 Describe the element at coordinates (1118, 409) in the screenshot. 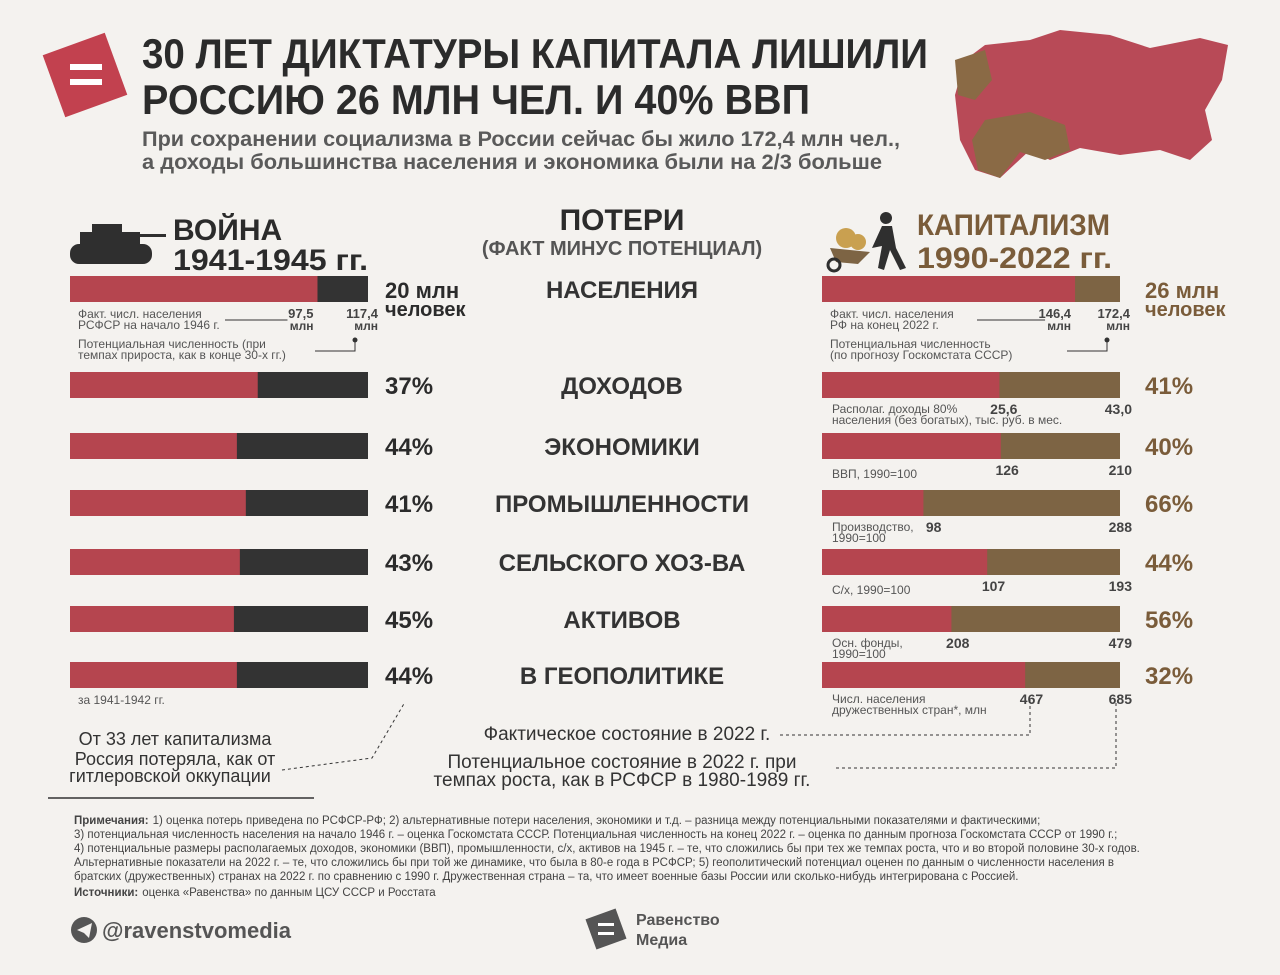

I see `value-label: 43,0` at that location.